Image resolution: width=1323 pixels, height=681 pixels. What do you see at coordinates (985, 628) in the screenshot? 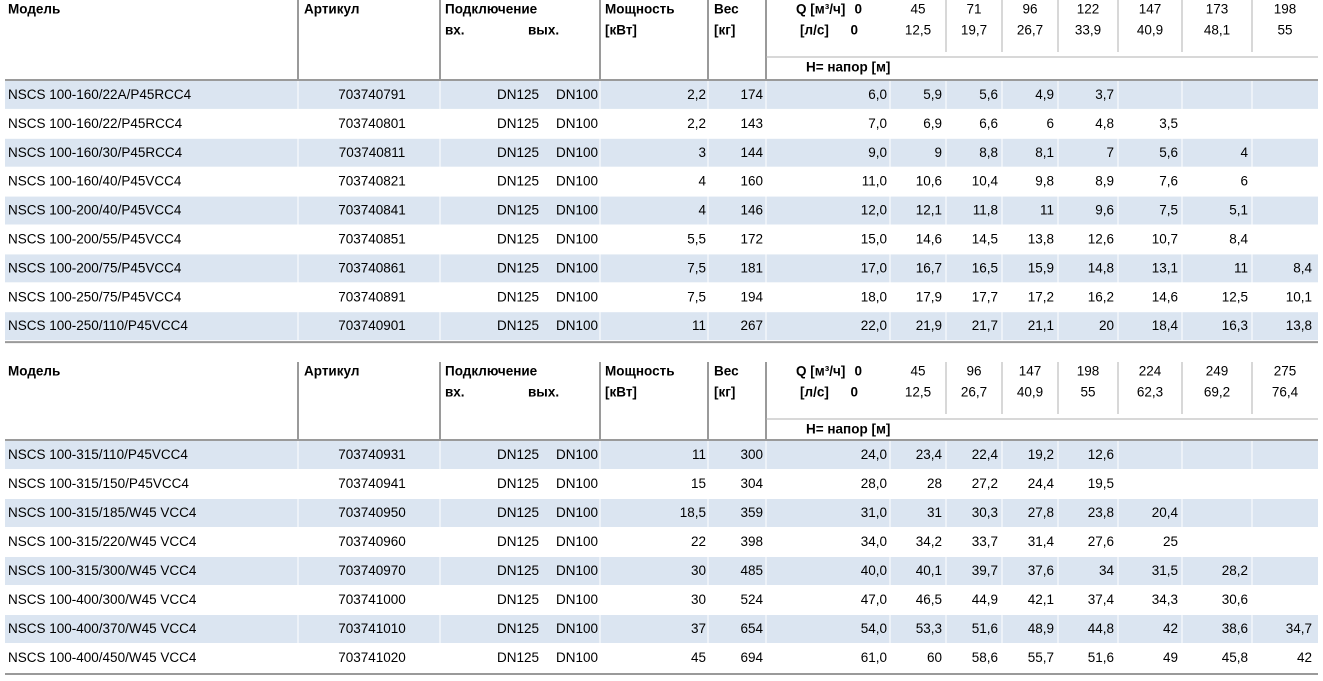
I see `cell-head: 51,6` at bounding box center [985, 628].